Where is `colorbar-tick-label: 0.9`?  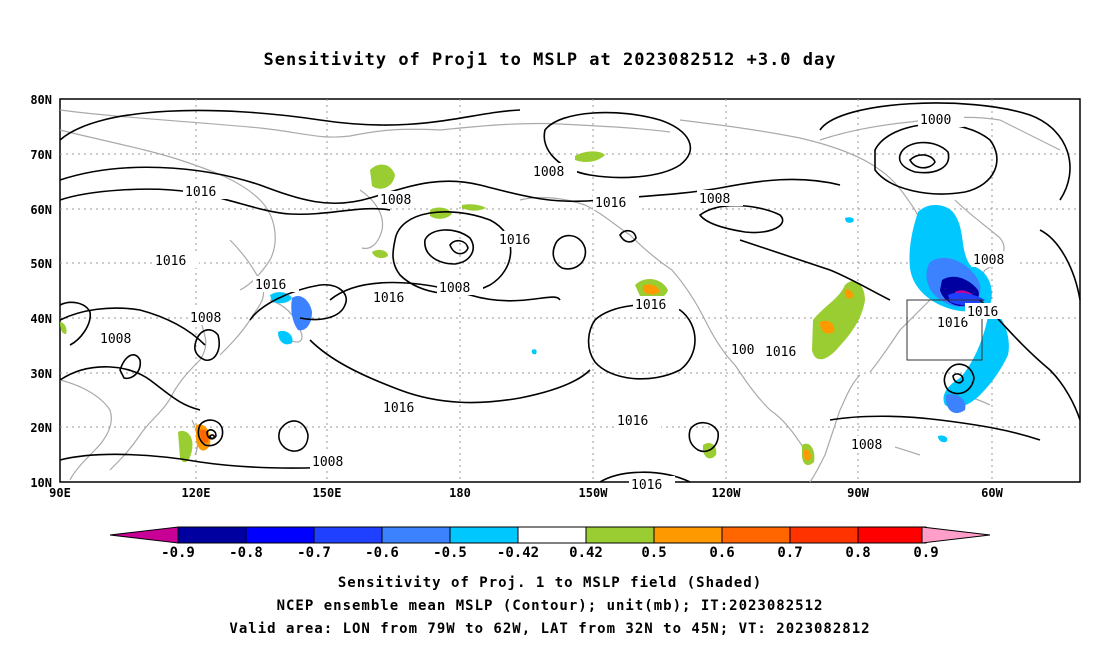 colorbar-tick-label: 0.9 is located at coordinates (925, 553).